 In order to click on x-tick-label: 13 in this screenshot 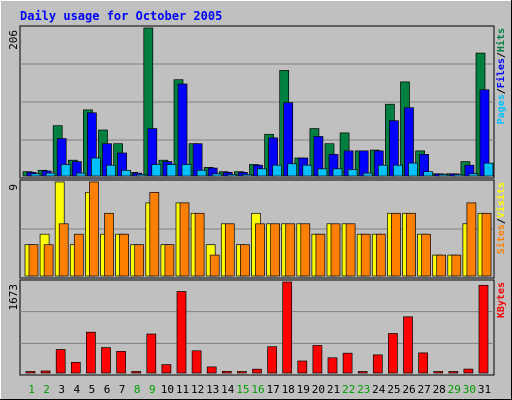, I will do `click(212, 389)`.